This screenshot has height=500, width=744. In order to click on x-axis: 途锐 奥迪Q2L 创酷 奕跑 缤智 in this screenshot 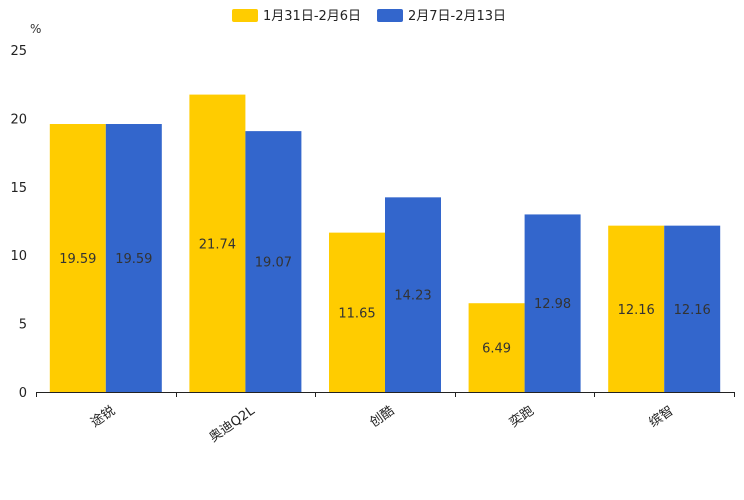, I will do `click(385, 418)`.